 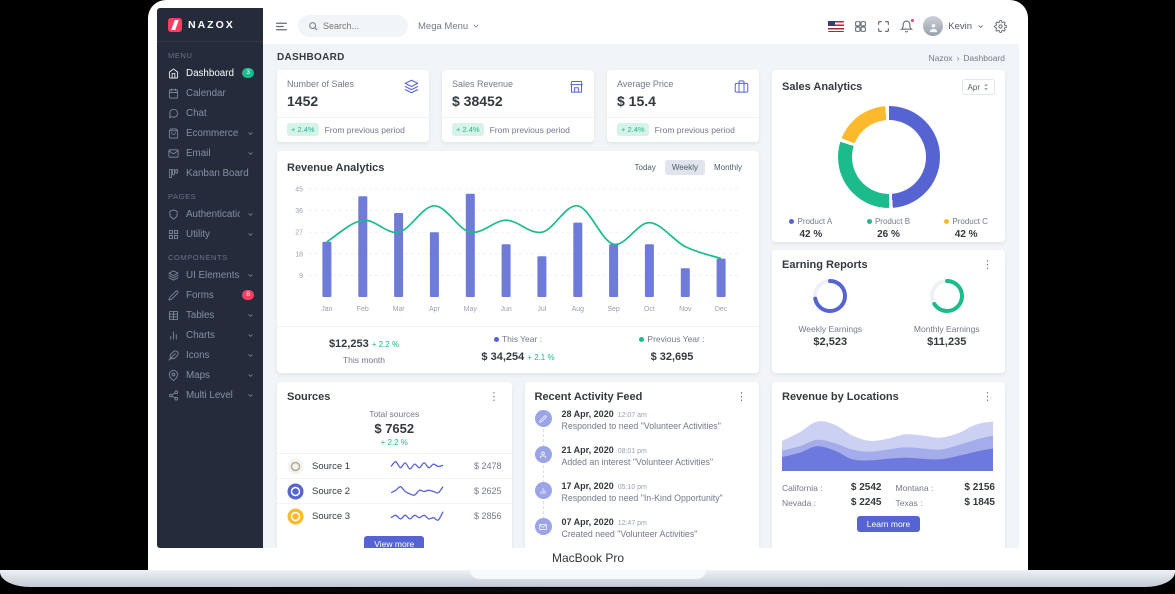 What do you see at coordinates (210, 375) in the screenshot?
I see `sidebar-item-maps: Maps` at bounding box center [210, 375].